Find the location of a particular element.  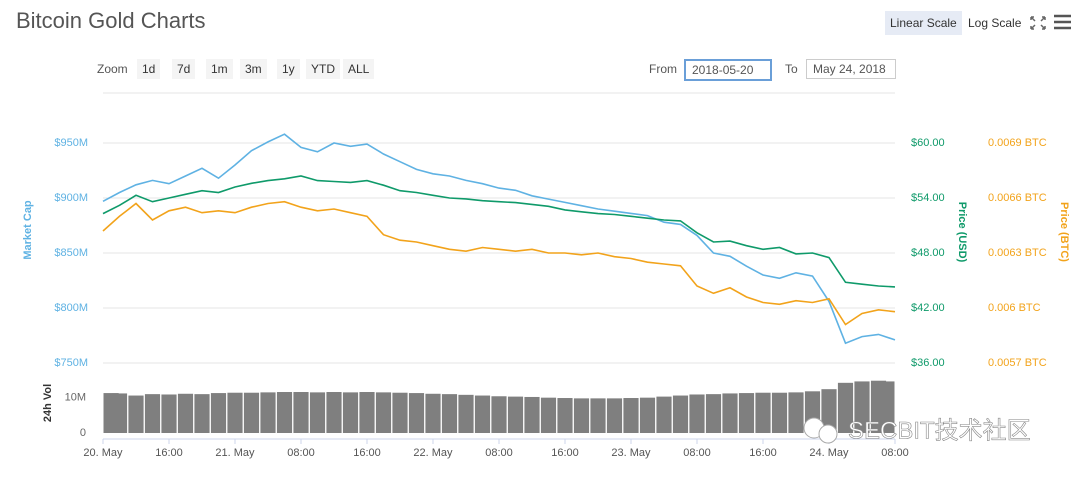

fullscreen-icon is located at coordinates (1038, 23).